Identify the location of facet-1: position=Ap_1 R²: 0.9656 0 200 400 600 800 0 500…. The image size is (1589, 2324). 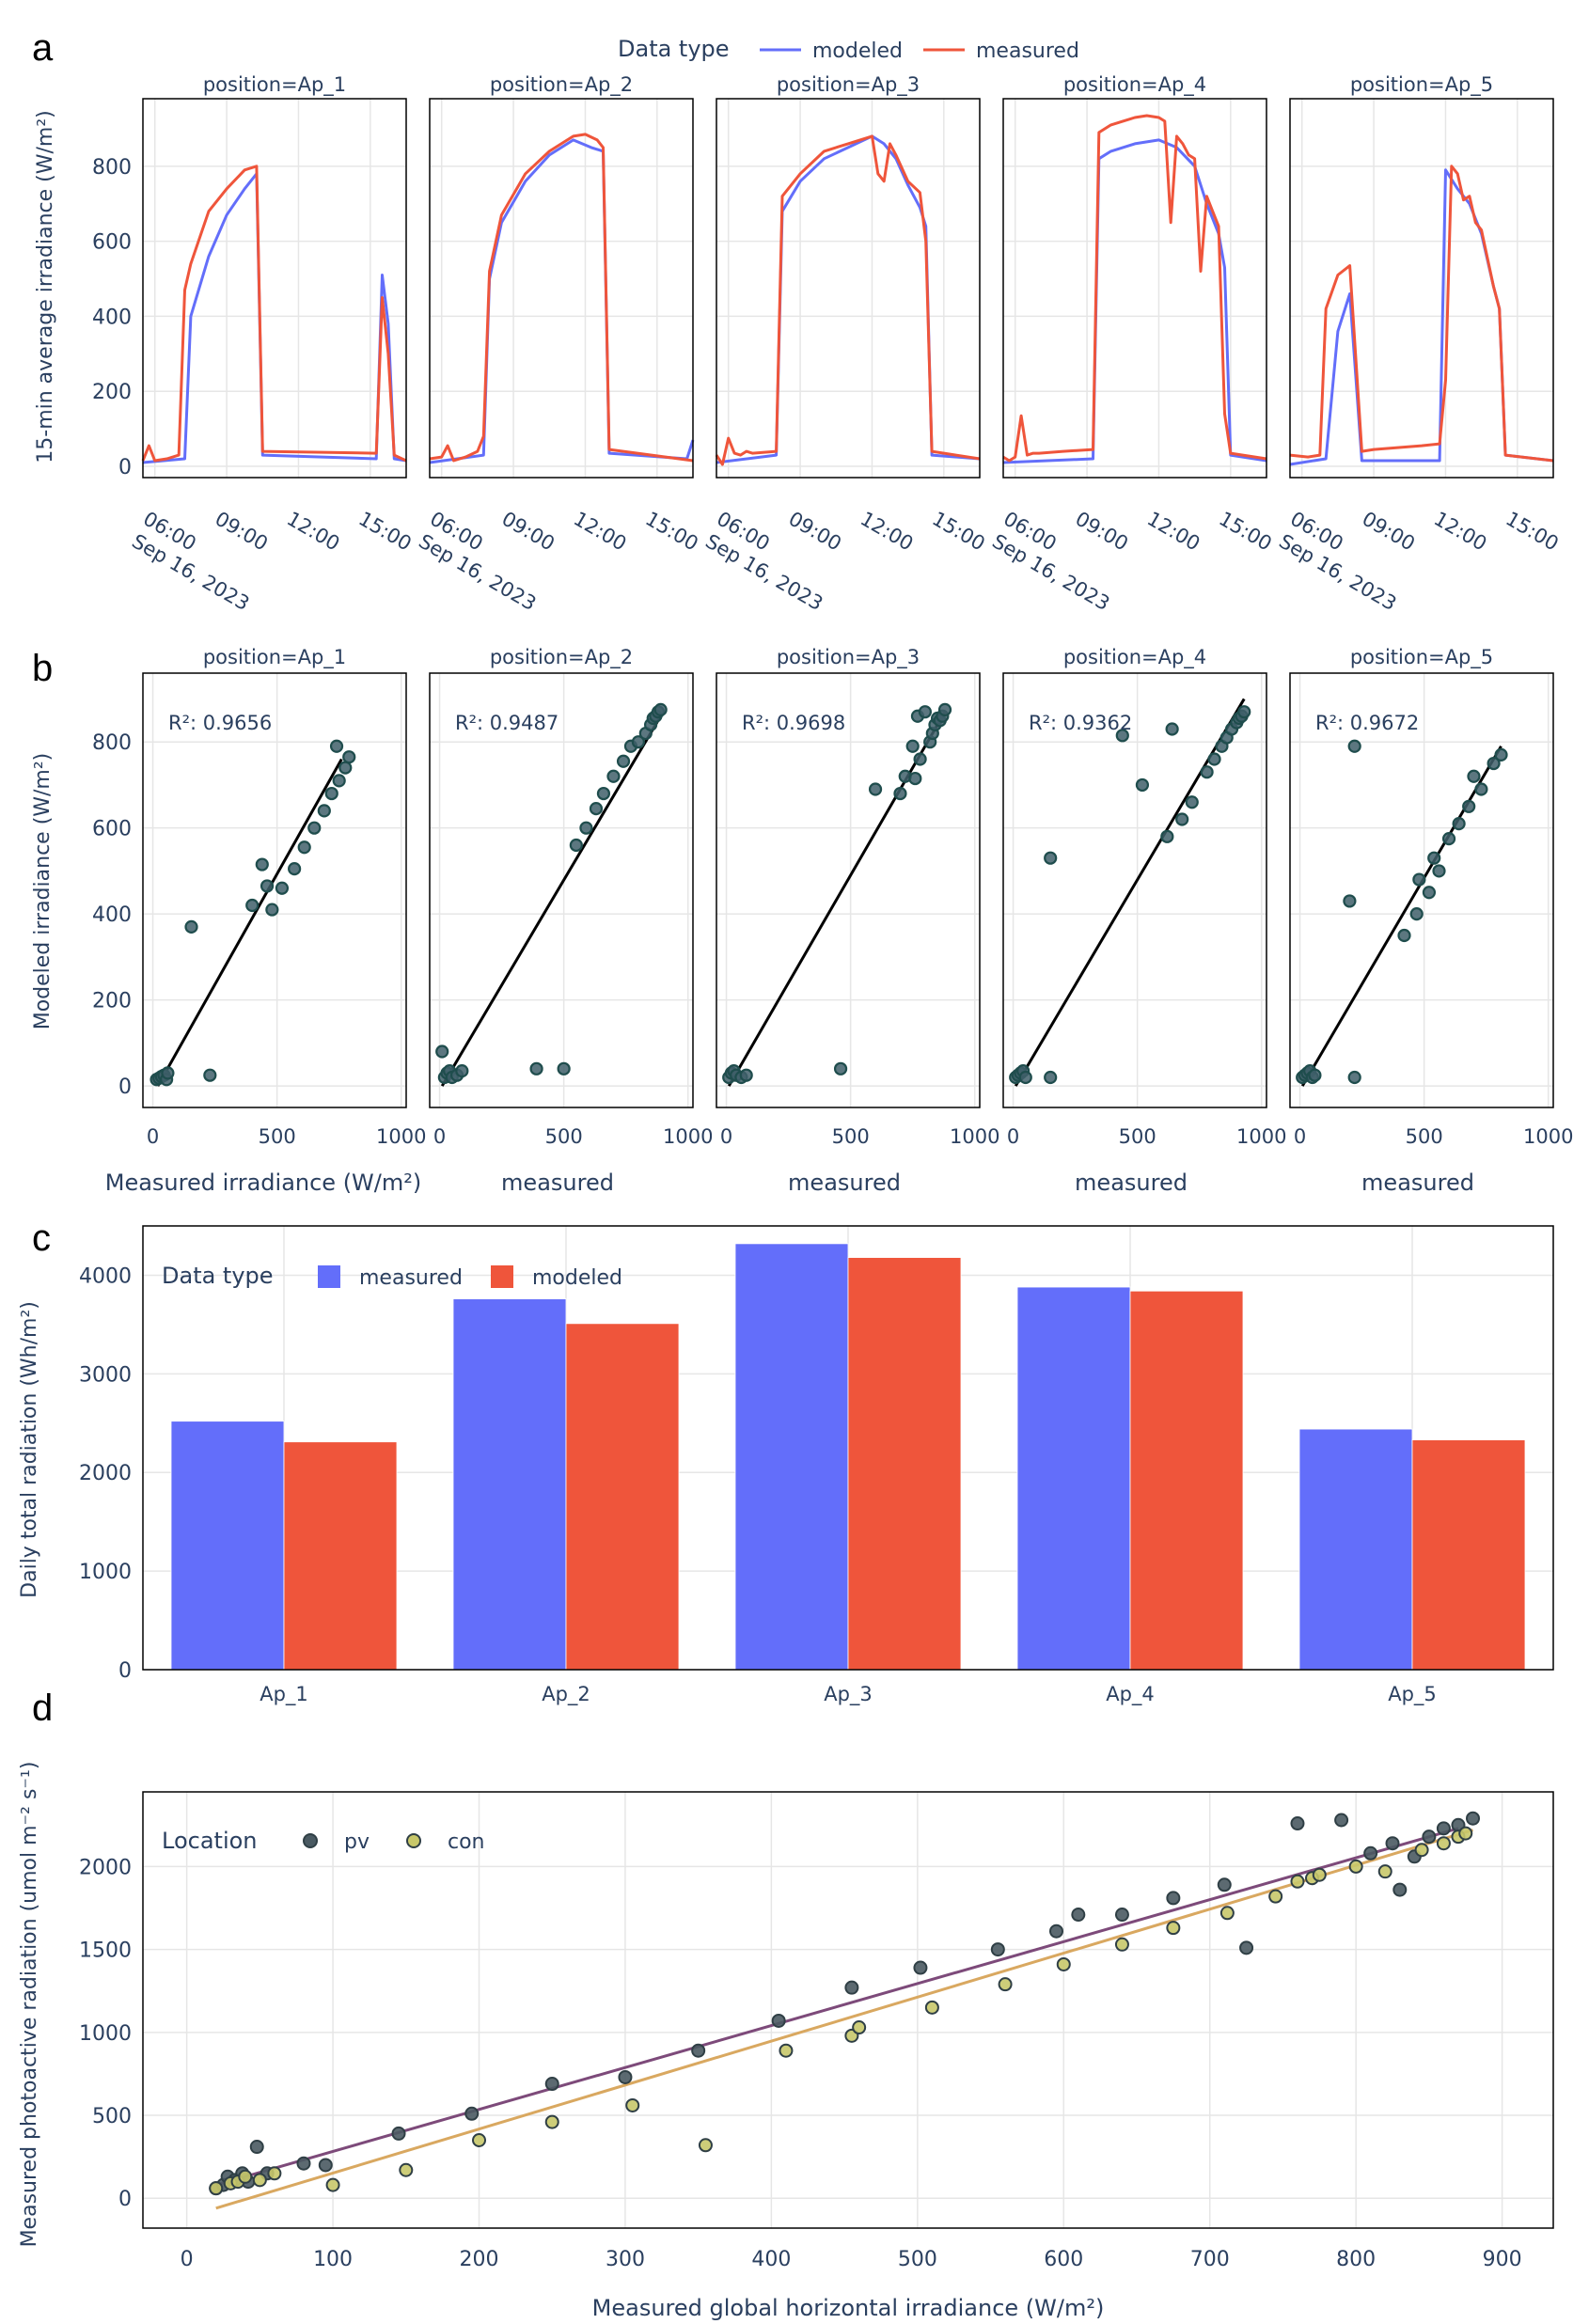
(259, 921).